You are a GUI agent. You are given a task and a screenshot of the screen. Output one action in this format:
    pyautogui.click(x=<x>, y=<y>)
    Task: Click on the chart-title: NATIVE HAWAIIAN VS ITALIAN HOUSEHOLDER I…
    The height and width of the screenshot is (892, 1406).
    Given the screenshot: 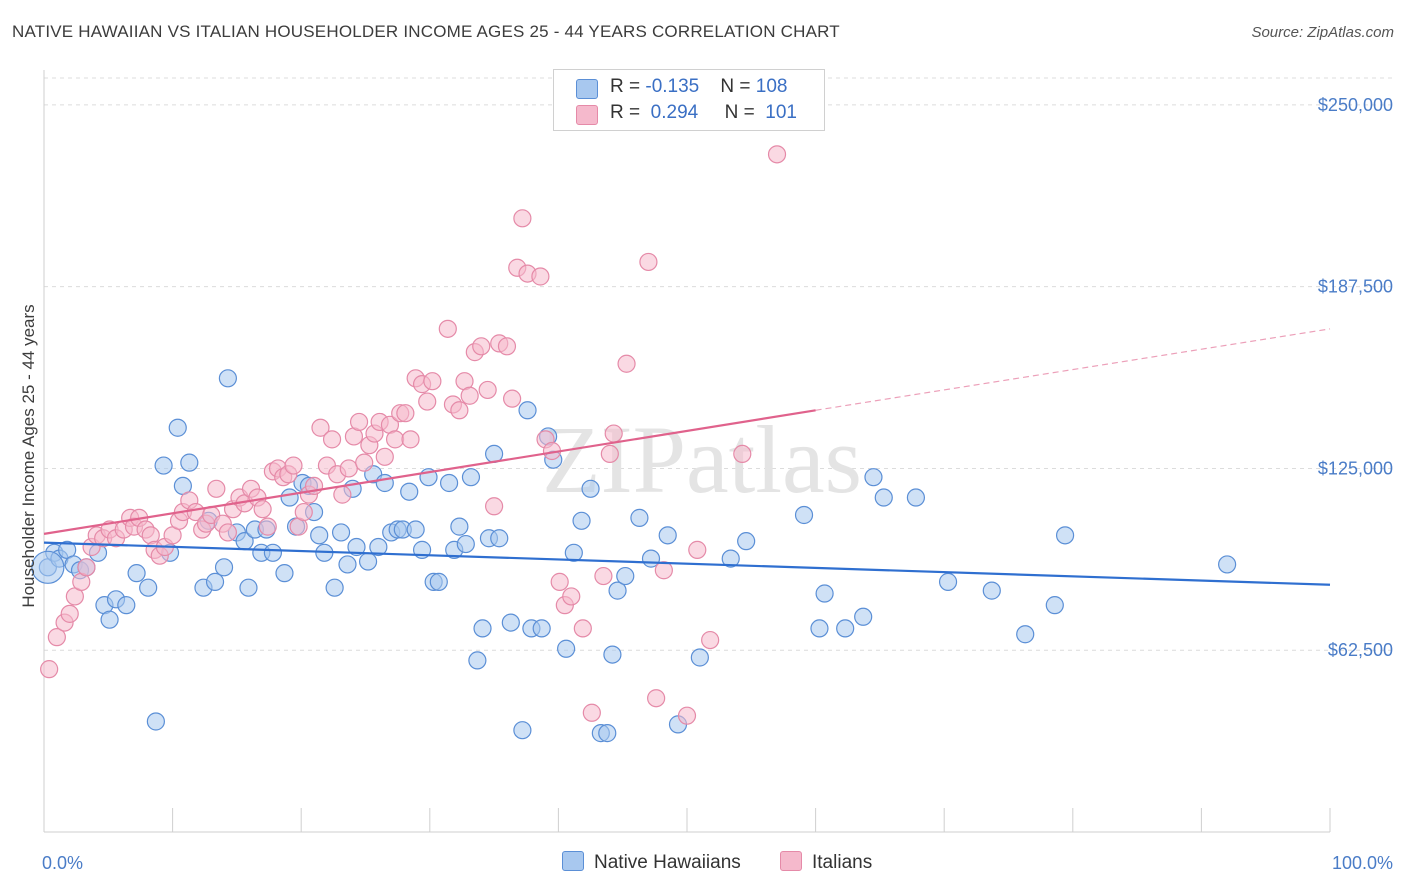 What is the action you would take?
    pyautogui.click(x=426, y=31)
    